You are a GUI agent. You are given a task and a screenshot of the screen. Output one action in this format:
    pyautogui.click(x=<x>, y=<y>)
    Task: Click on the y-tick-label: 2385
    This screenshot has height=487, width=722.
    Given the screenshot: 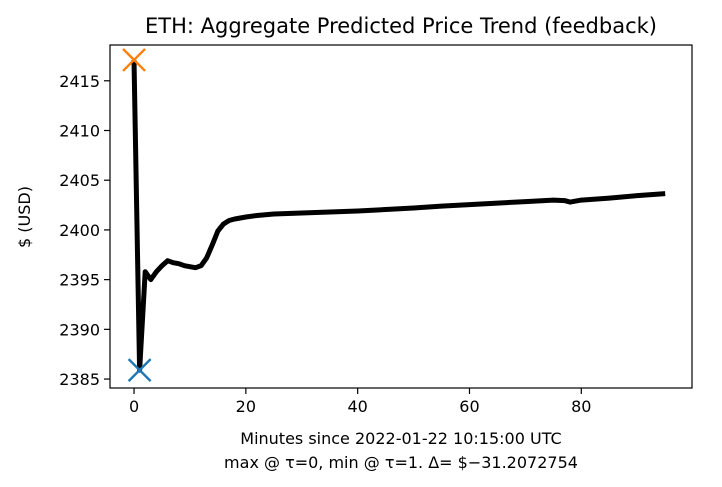 What is the action you would take?
    pyautogui.click(x=79, y=379)
    